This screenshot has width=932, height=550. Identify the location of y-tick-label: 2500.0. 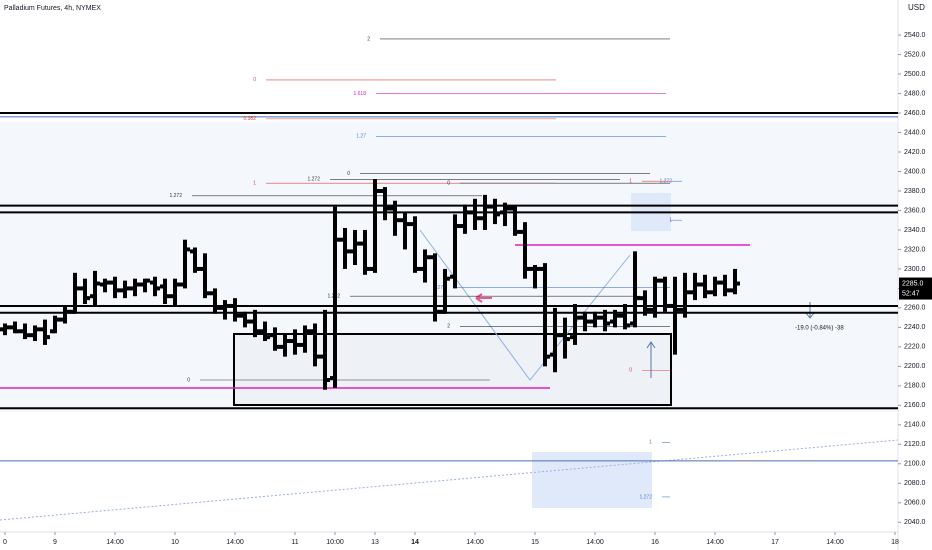
(915, 74).